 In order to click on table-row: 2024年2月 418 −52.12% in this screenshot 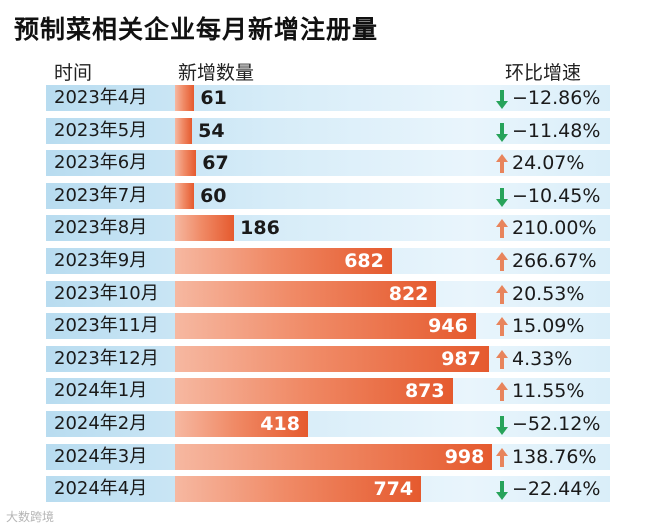, I will do `click(328, 424)`.